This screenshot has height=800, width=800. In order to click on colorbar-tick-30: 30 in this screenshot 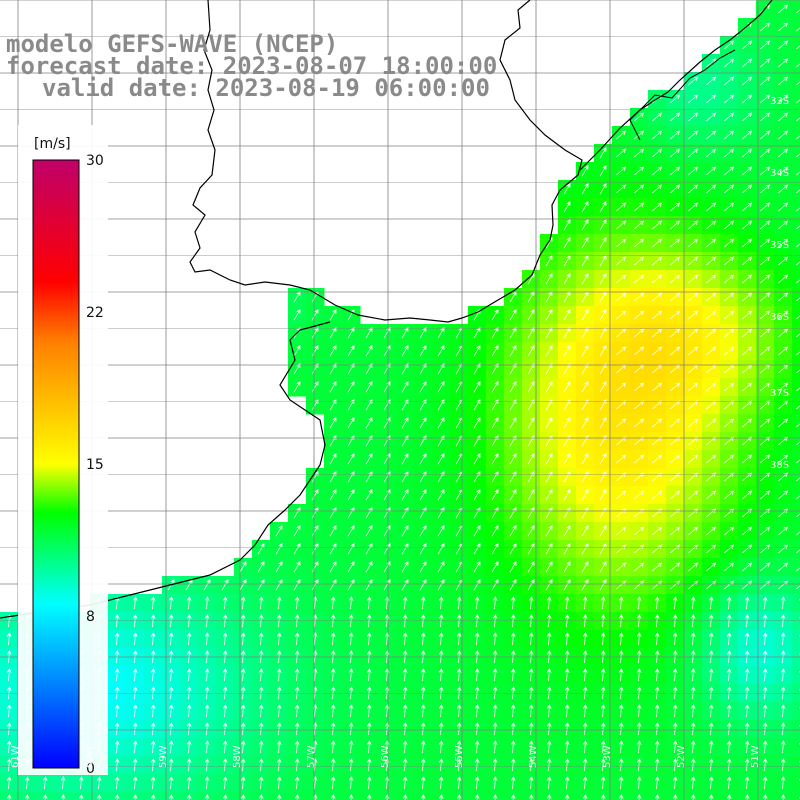, I will do `click(95, 161)`.